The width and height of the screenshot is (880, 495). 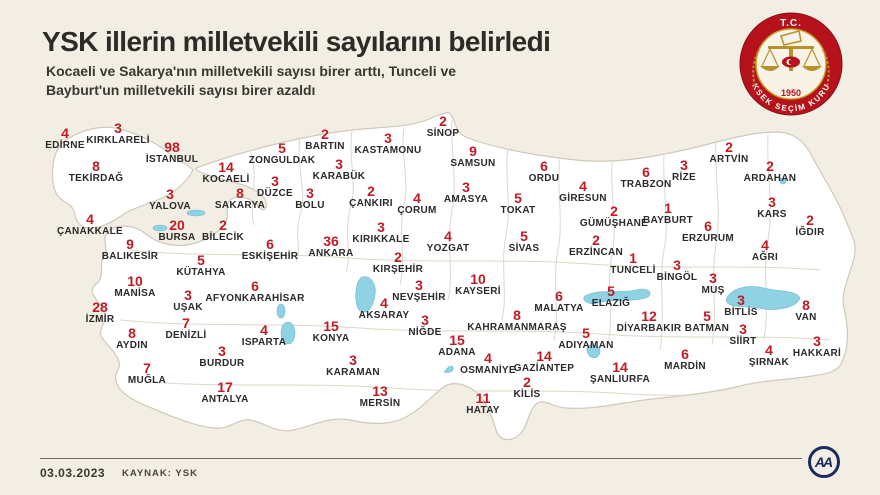 What do you see at coordinates (225, 393) in the screenshot?
I see `province-label: 17 ANTALYA` at bounding box center [225, 393].